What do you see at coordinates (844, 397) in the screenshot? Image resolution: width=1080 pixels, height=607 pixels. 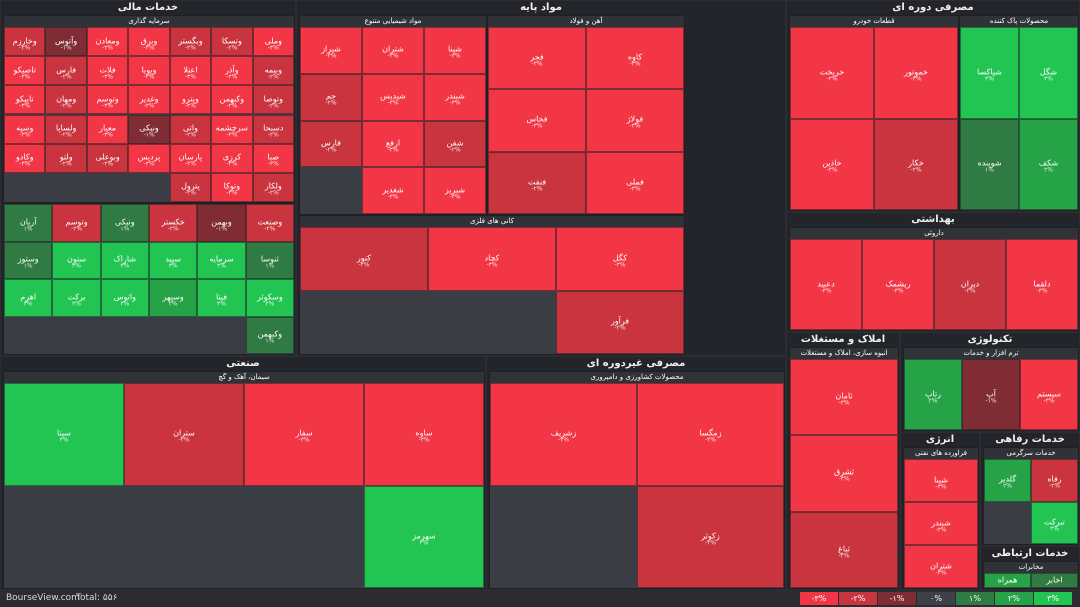 I see `stock-tile: ثامان -۳%` at bounding box center [844, 397].